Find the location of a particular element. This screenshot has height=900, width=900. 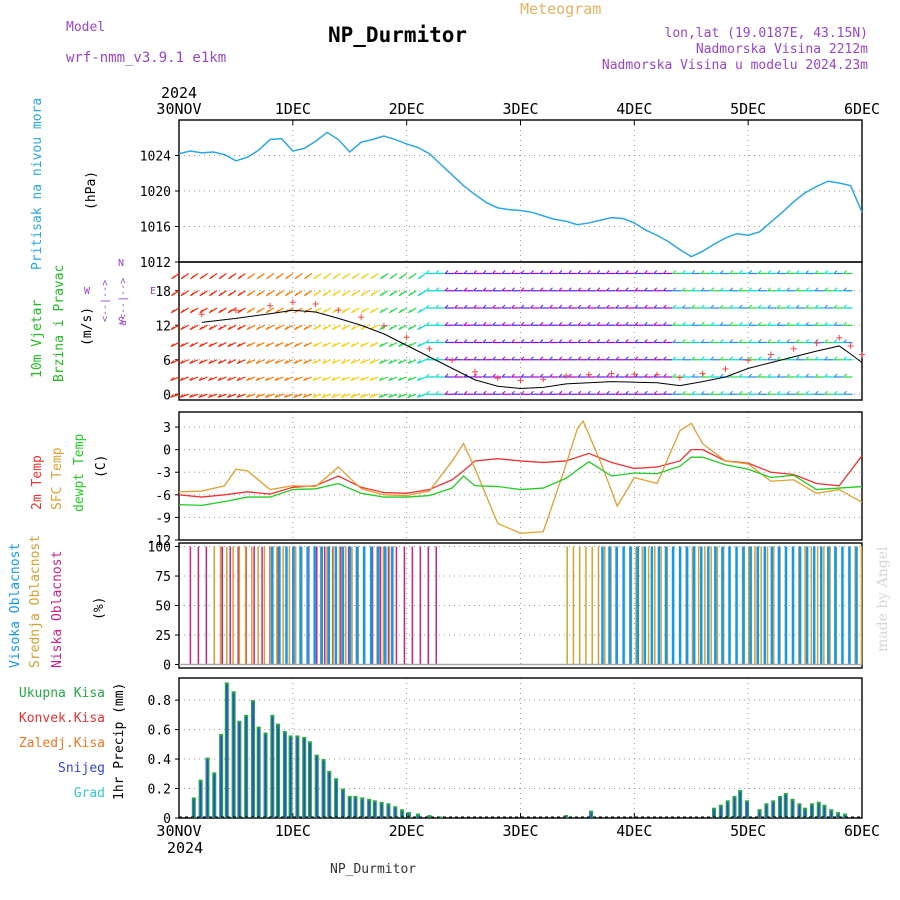

ytick-label: -9 is located at coordinates (163, 518).